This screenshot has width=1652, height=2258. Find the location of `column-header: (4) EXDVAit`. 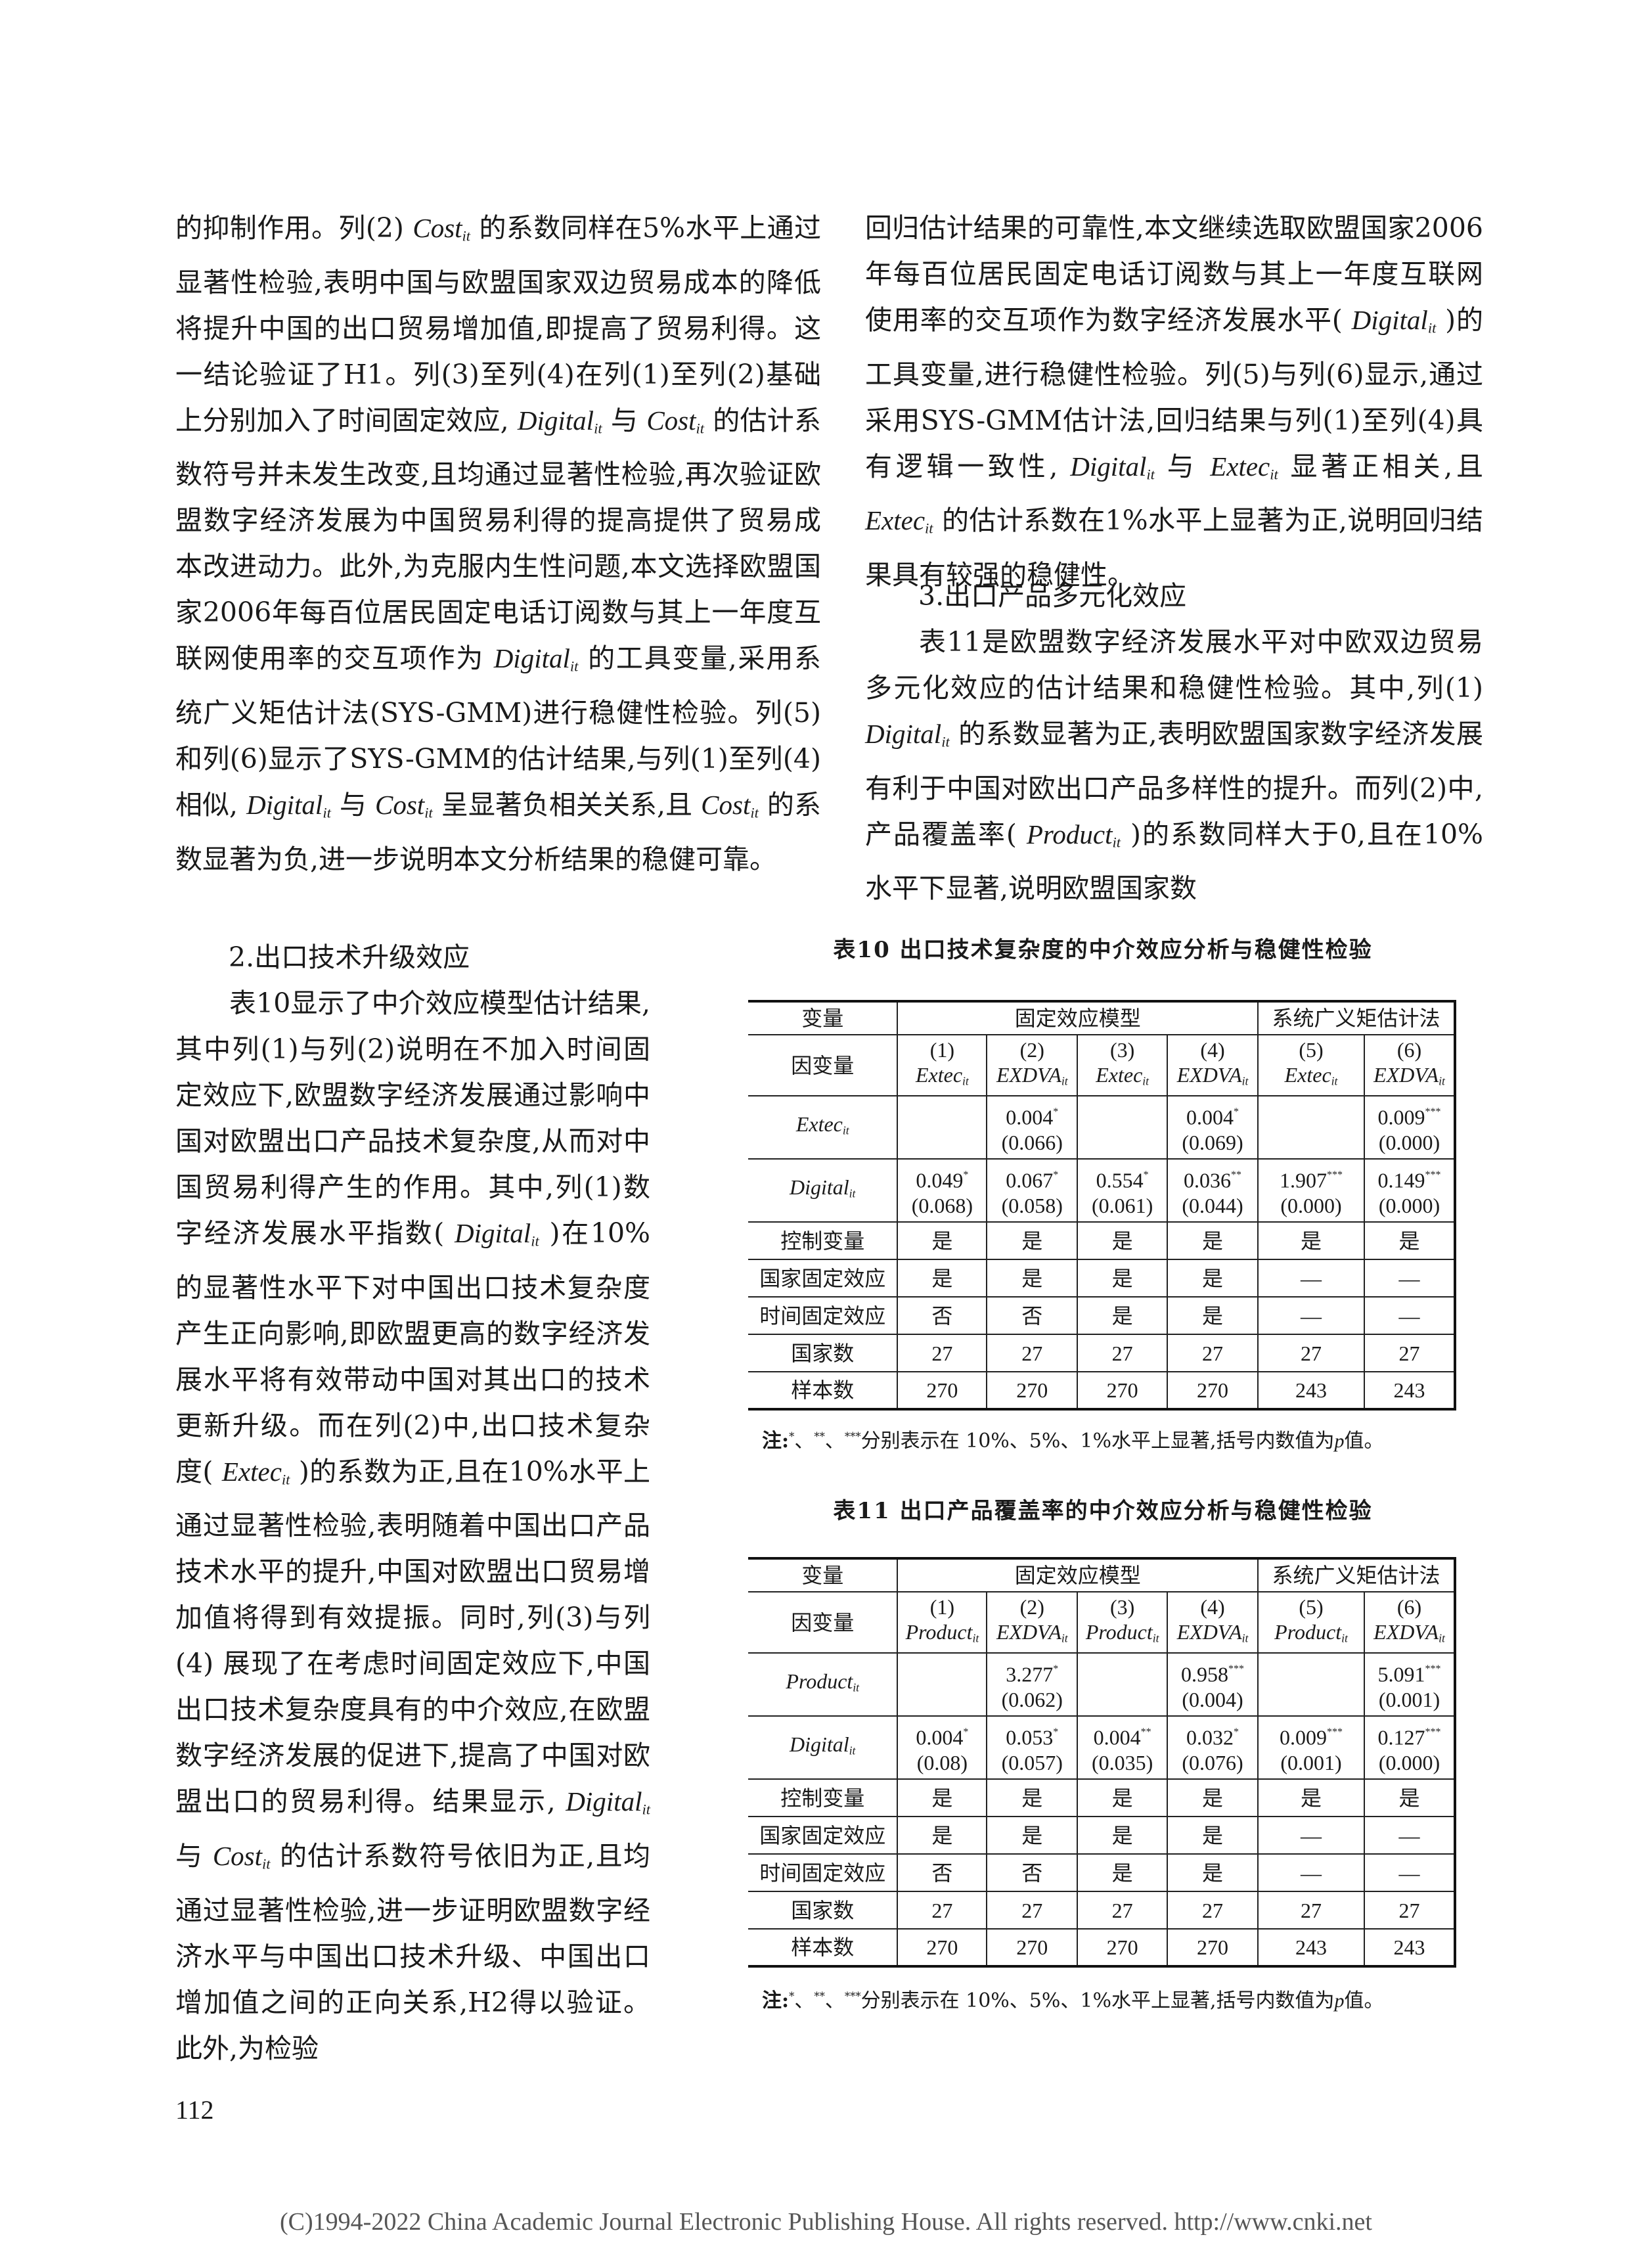

column-header: (4) EXDVAit is located at coordinates (1213, 1065).